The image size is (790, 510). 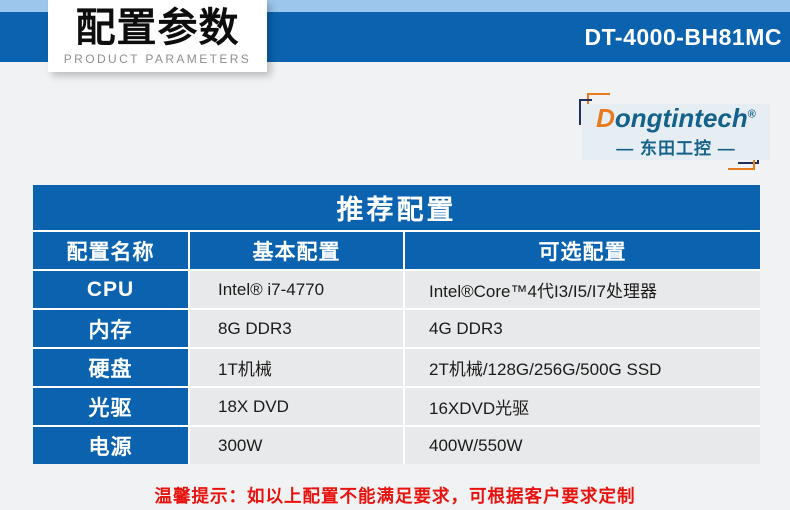 What do you see at coordinates (585, 112) in the screenshot?
I see `logo-corner-bracket-navy-top` at bounding box center [585, 112].